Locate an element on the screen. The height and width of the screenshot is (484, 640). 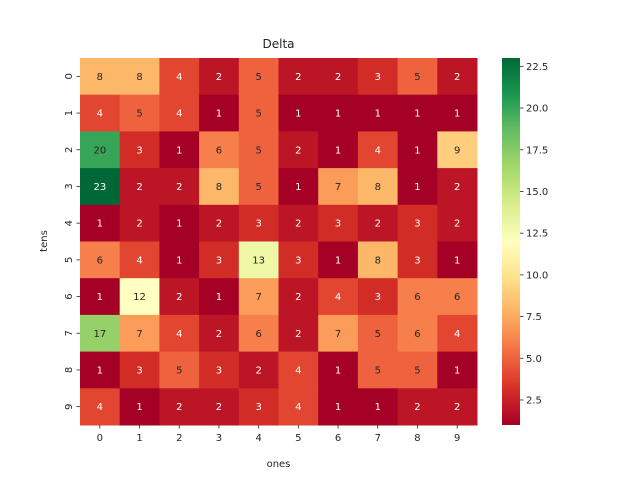
x-tick-label: 5 is located at coordinates (298, 438).